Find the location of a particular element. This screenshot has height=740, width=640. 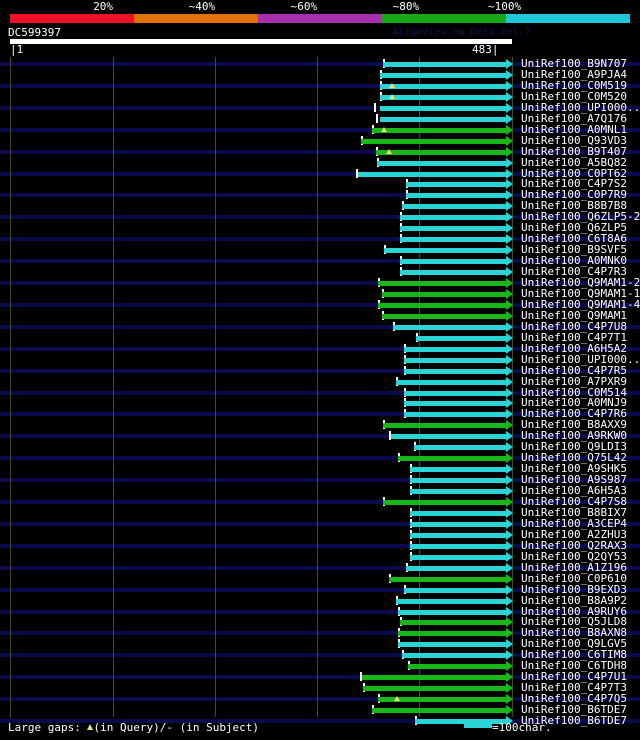

alignment-hit-row: UniRef100_Q93VD3 is located at coordinates (320, 140).